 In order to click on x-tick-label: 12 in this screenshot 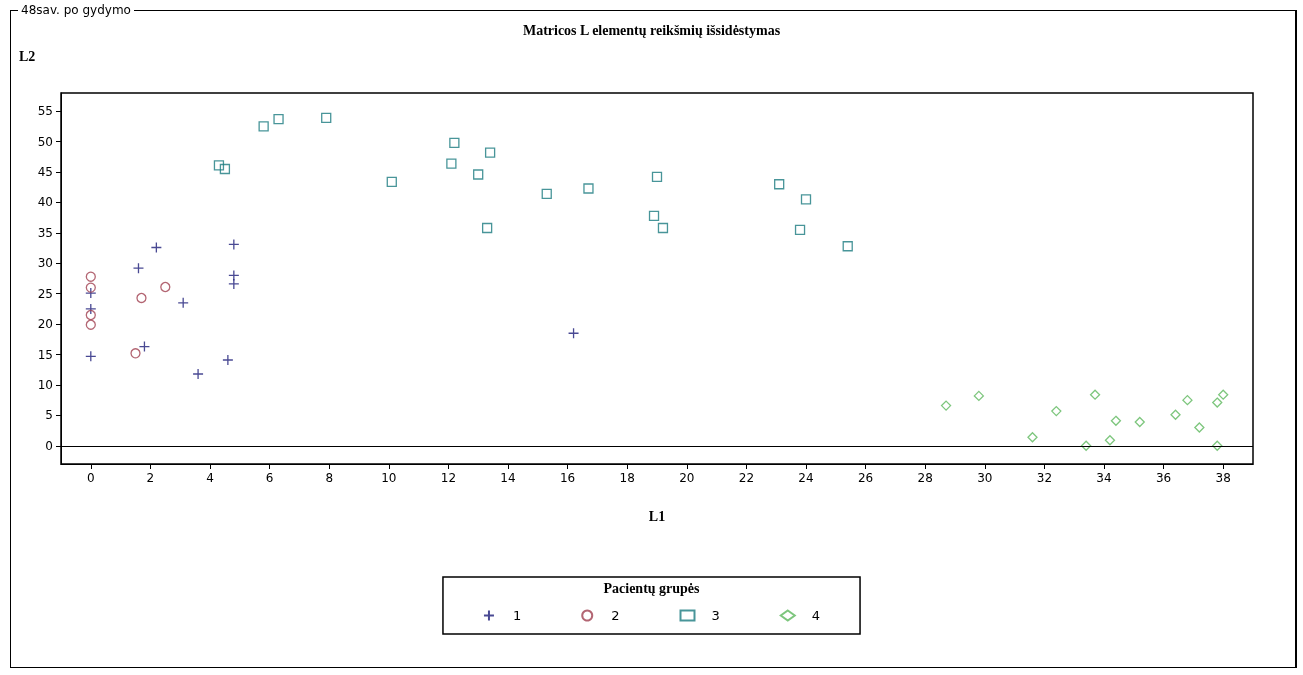, I will do `click(448, 478)`.